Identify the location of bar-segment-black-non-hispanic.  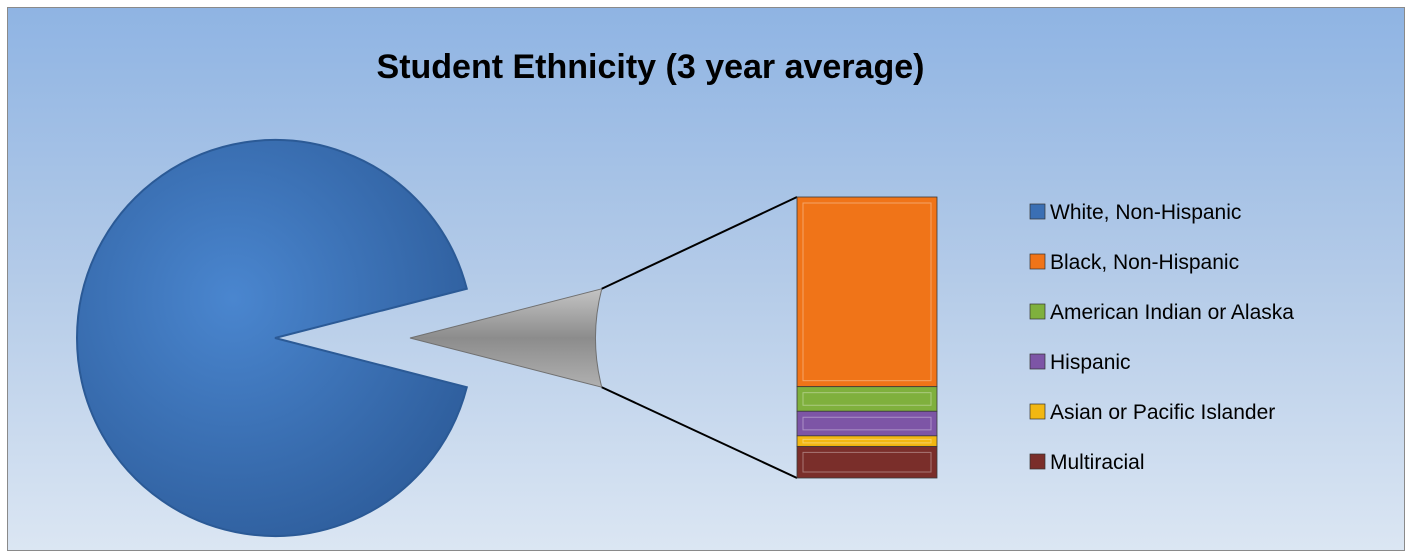
(867, 292).